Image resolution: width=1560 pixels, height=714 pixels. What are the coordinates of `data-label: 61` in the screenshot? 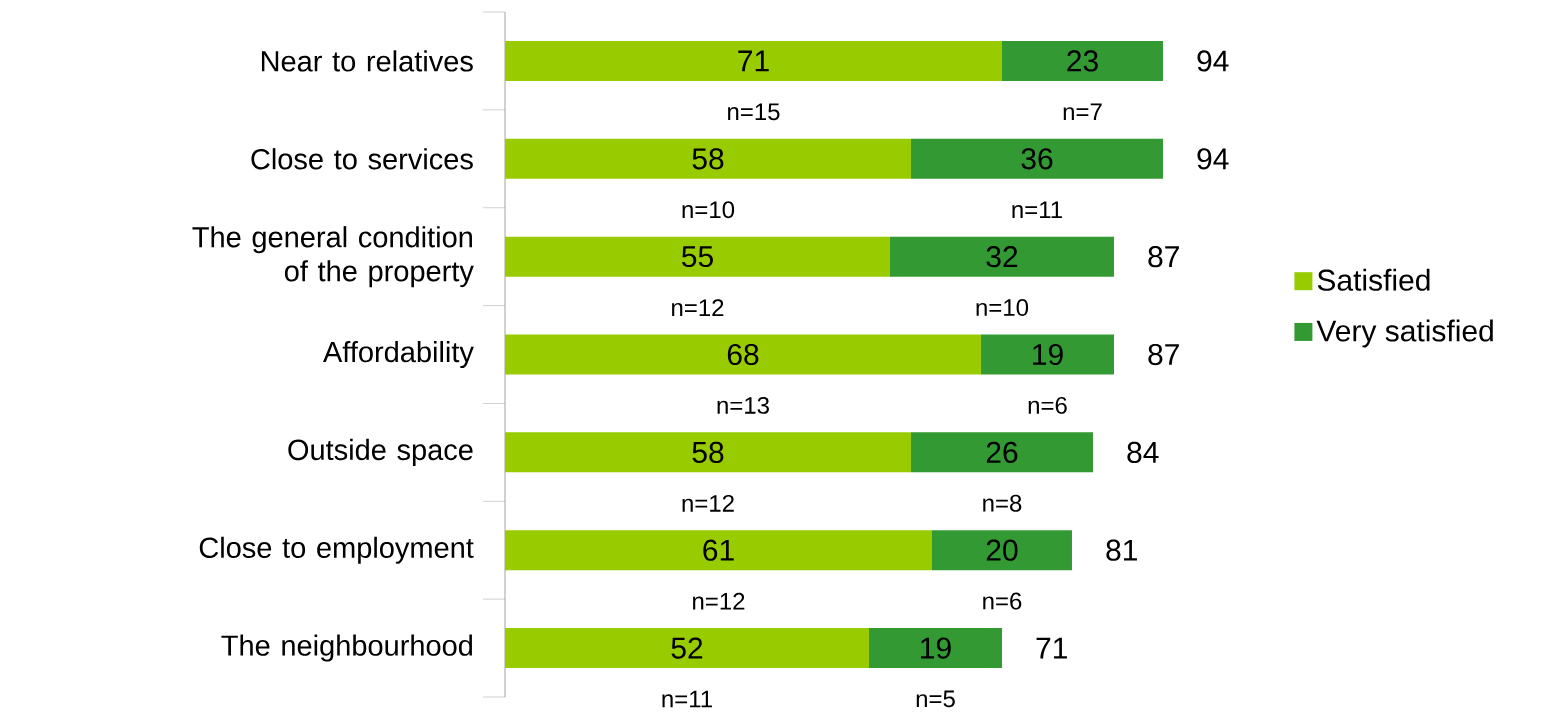 It's located at (718, 550).